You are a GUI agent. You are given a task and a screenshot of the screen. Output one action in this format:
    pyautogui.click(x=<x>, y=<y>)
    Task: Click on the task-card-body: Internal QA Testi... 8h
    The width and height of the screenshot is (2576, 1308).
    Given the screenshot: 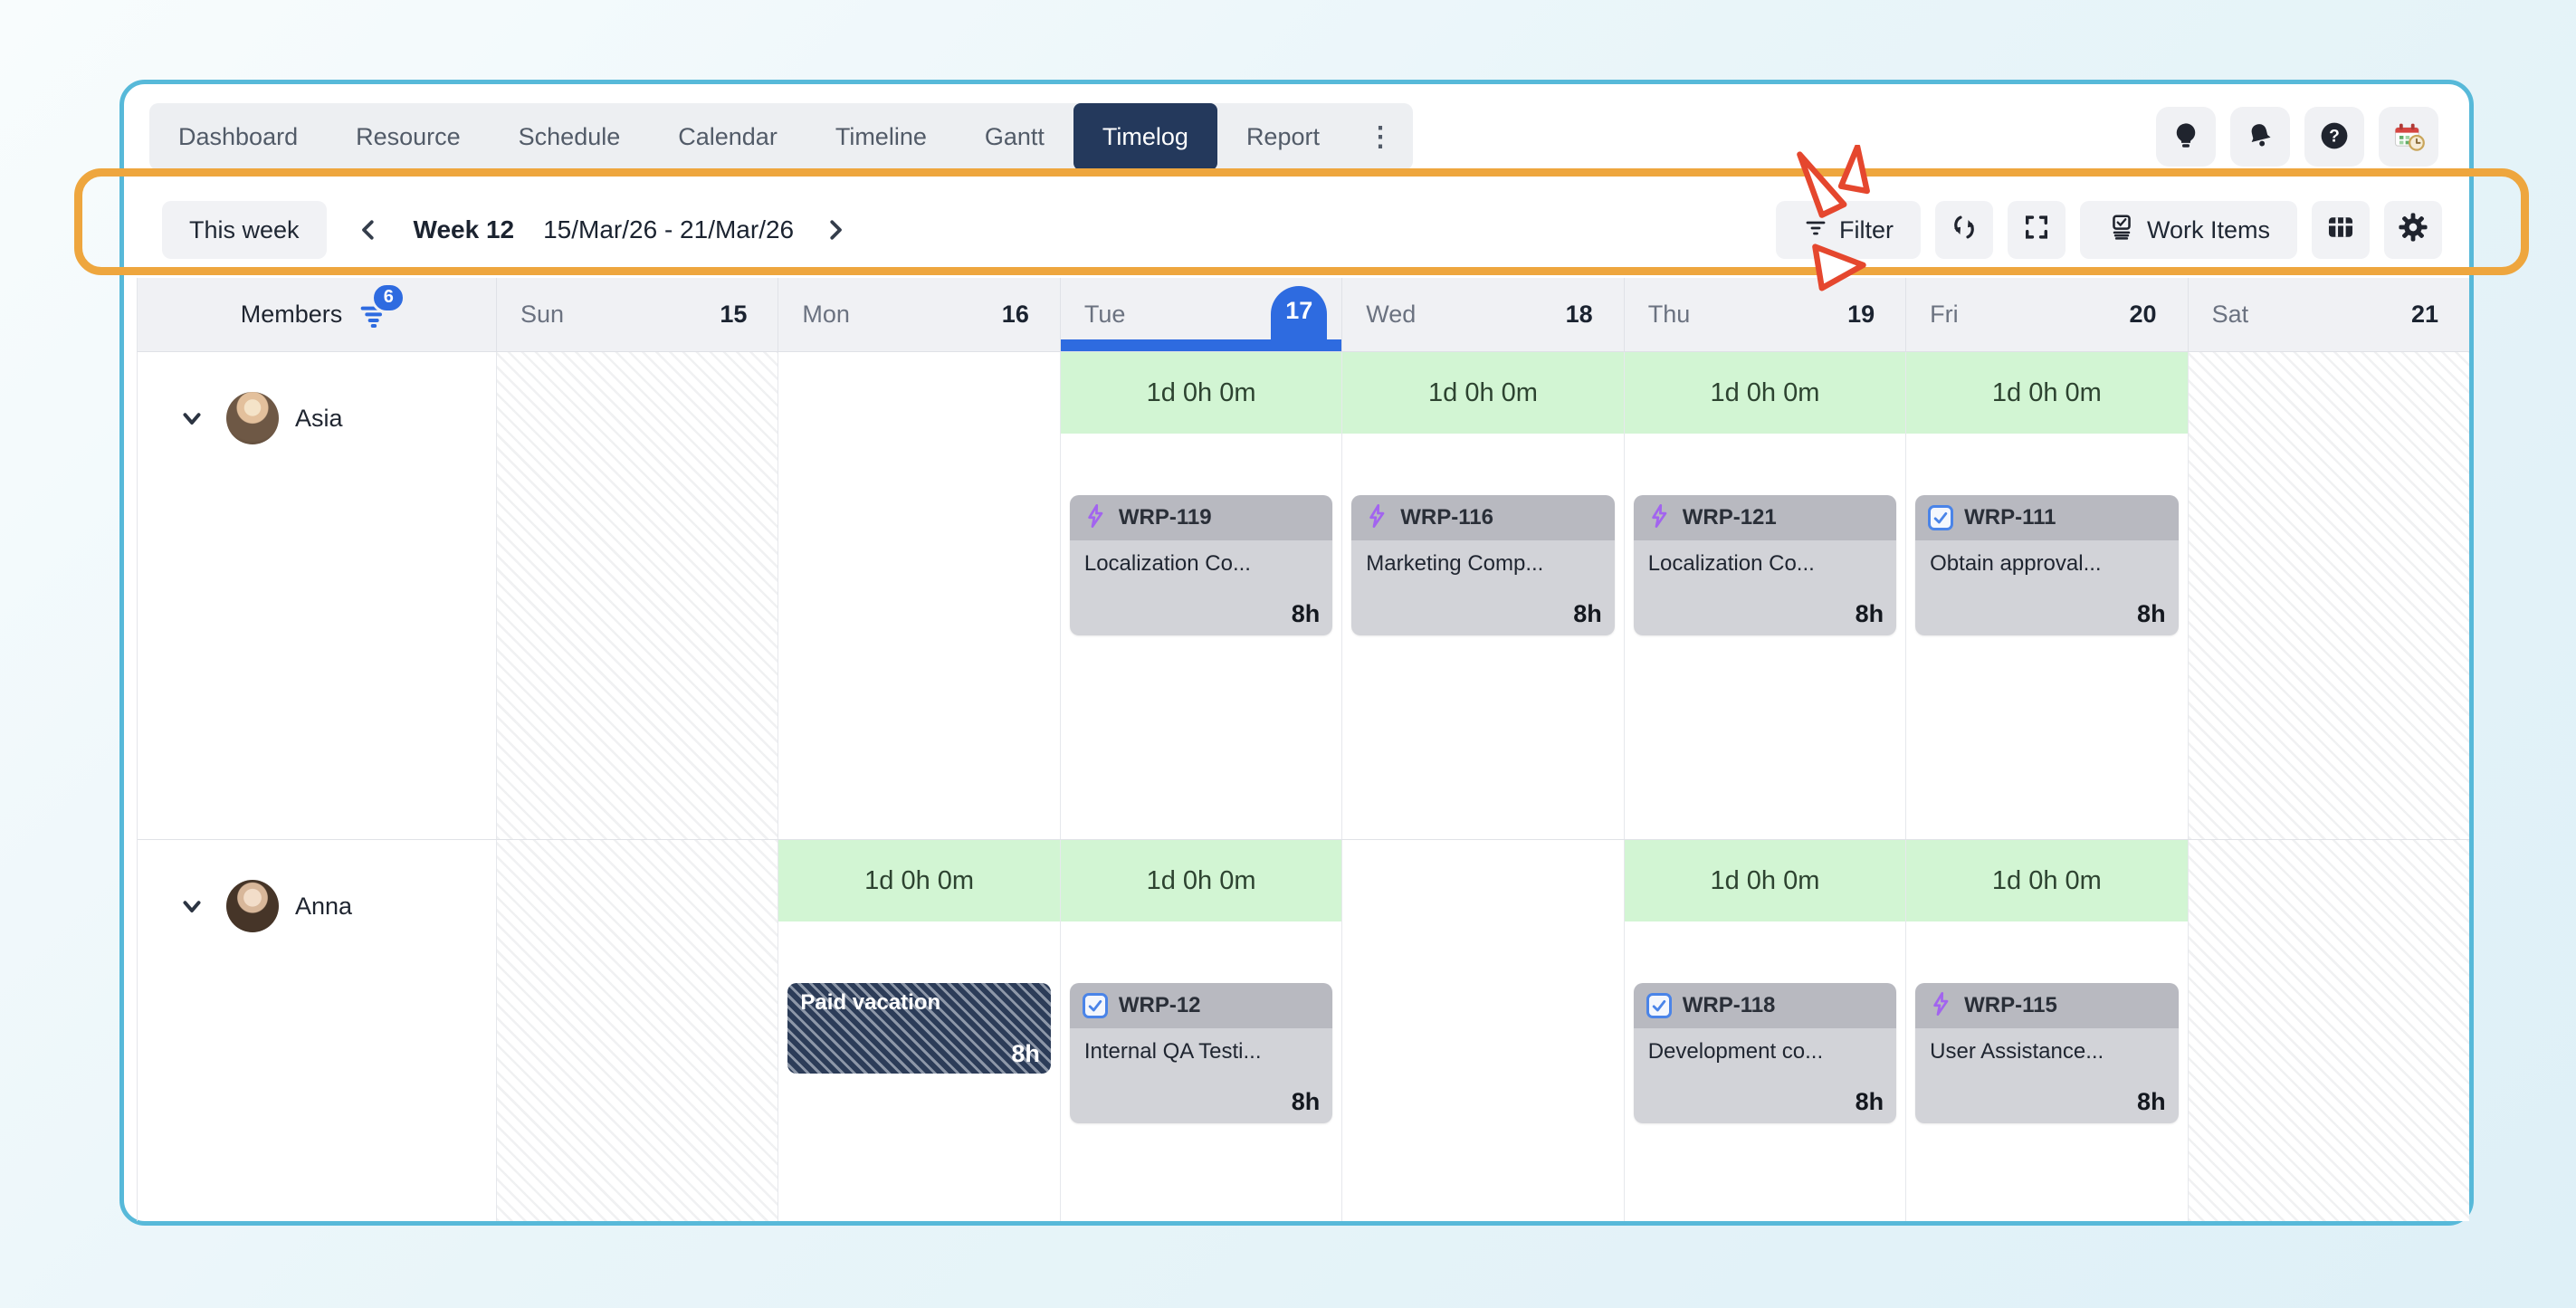 What is the action you would take?
    pyautogui.click(x=1201, y=1075)
    